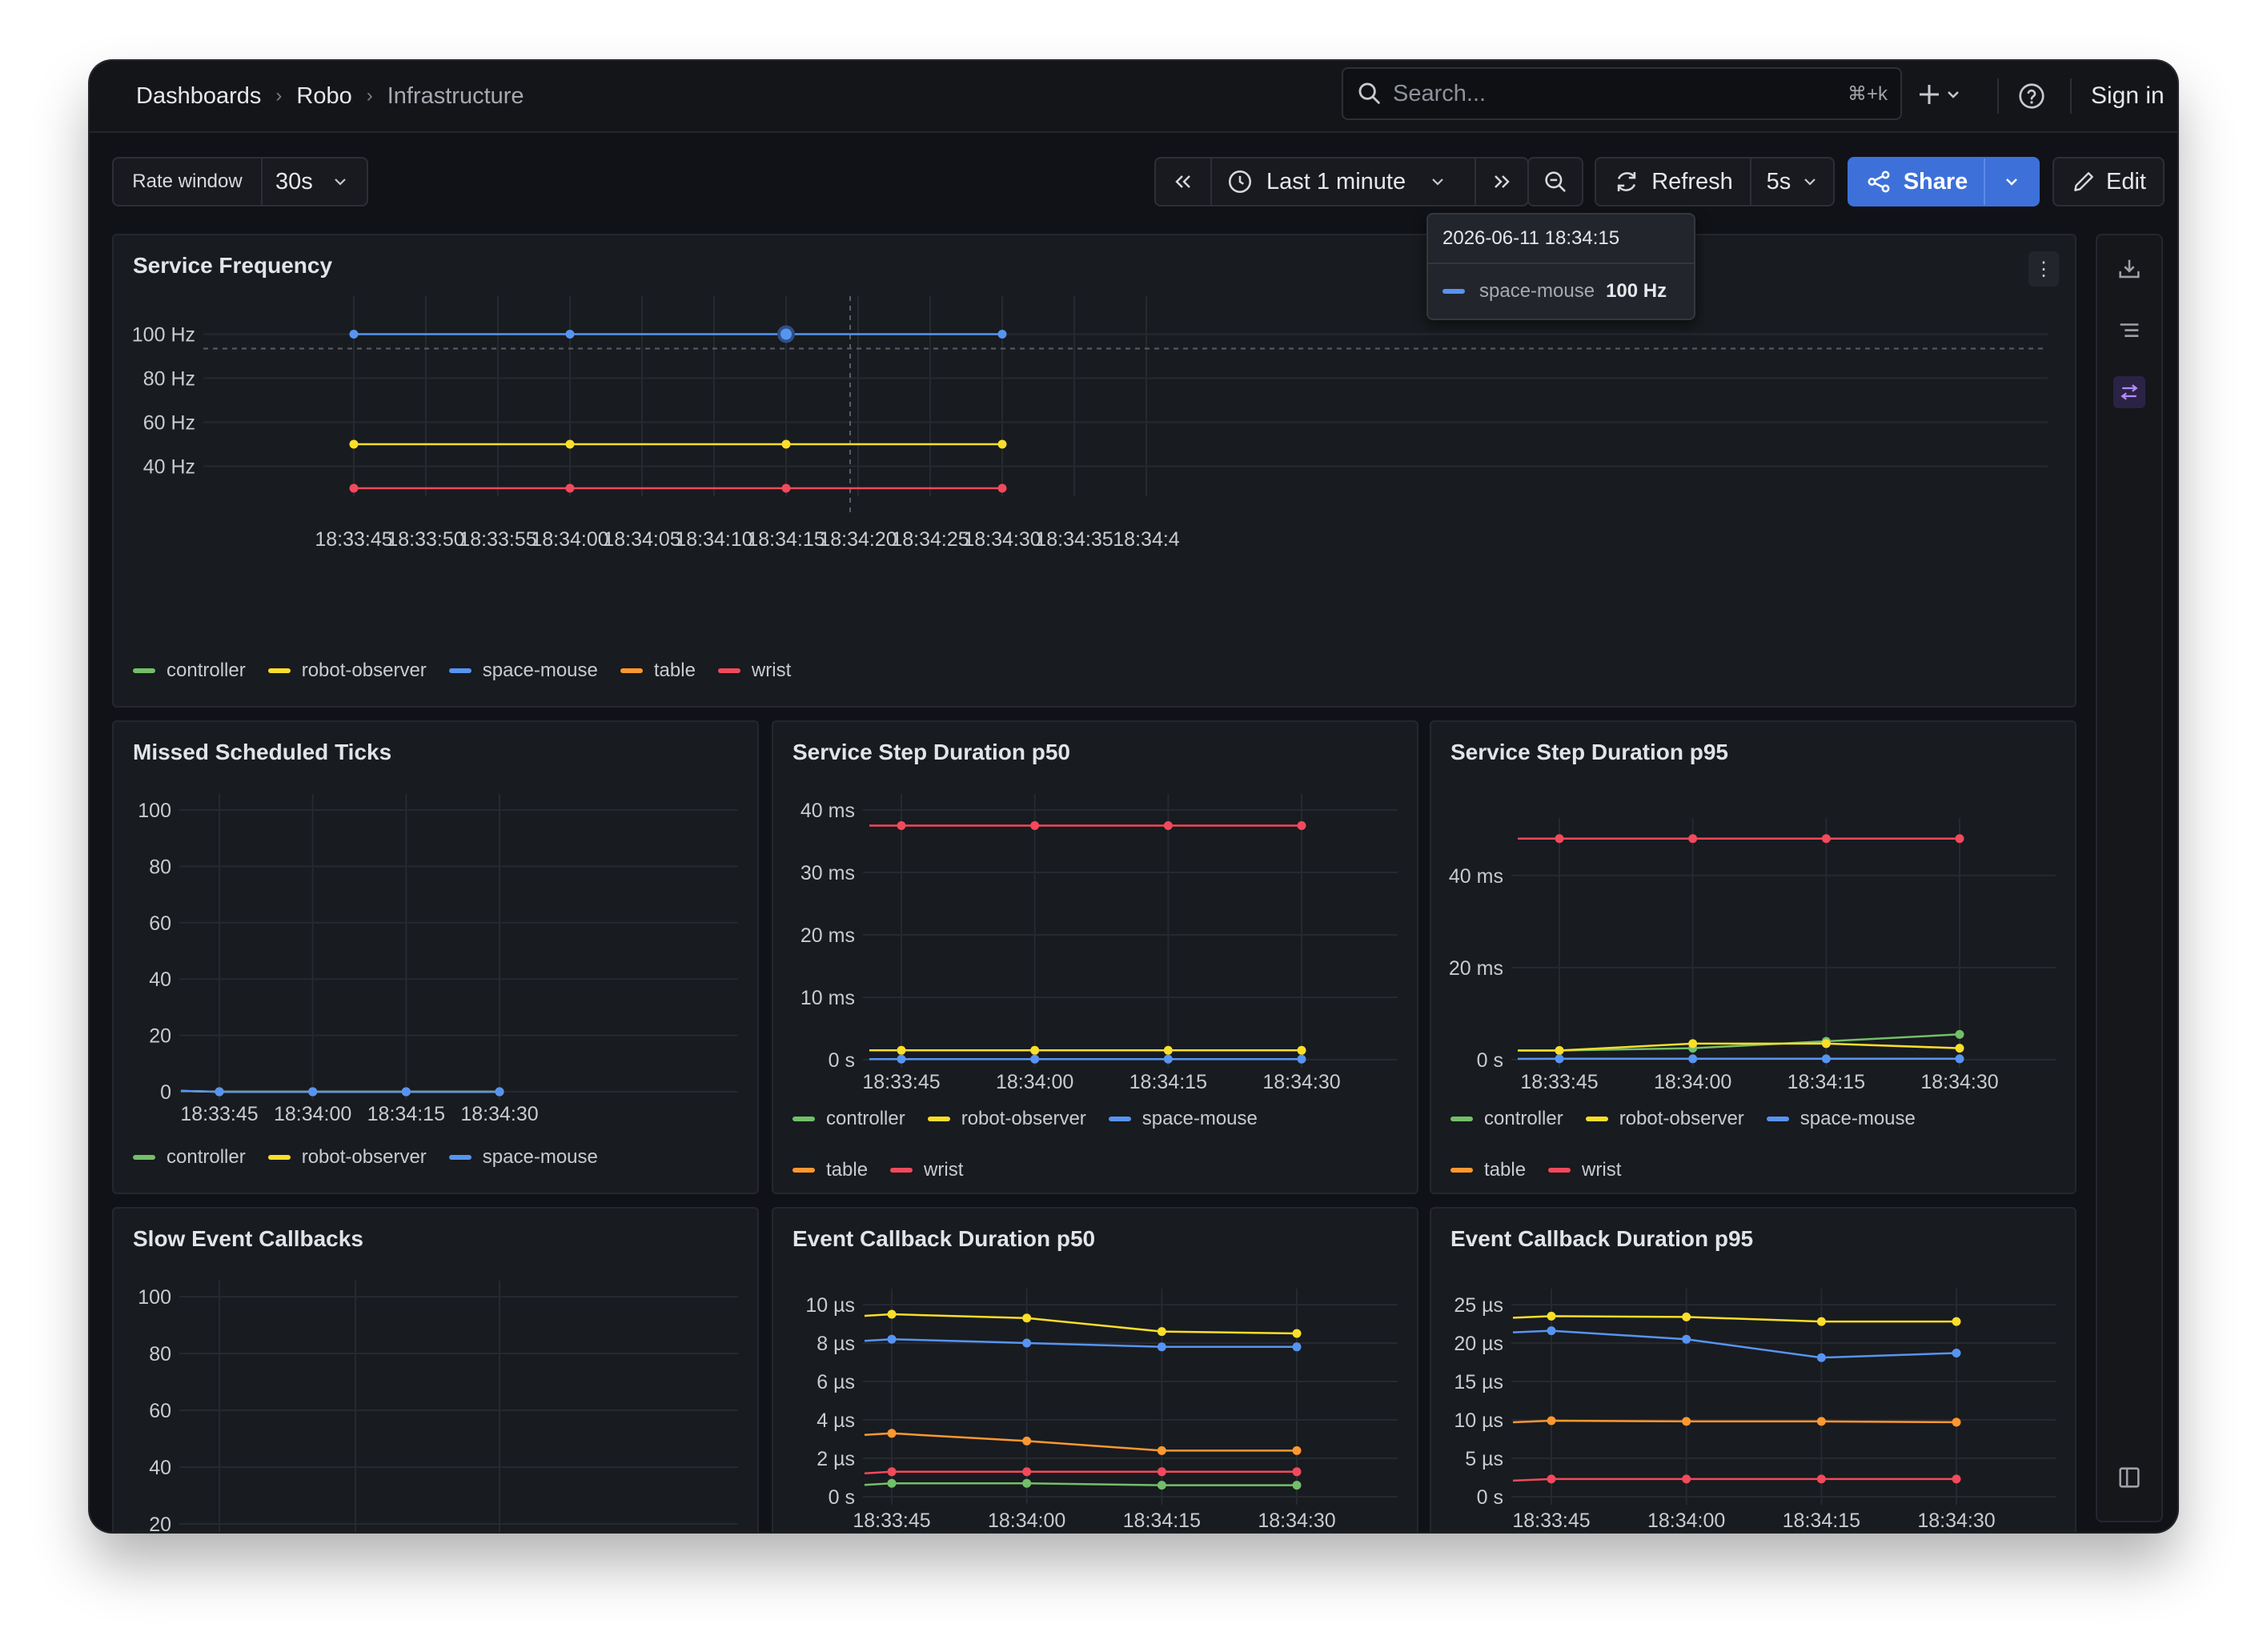 The image size is (2267, 1652). What do you see at coordinates (2129, 331) in the screenshot?
I see `outline-button` at bounding box center [2129, 331].